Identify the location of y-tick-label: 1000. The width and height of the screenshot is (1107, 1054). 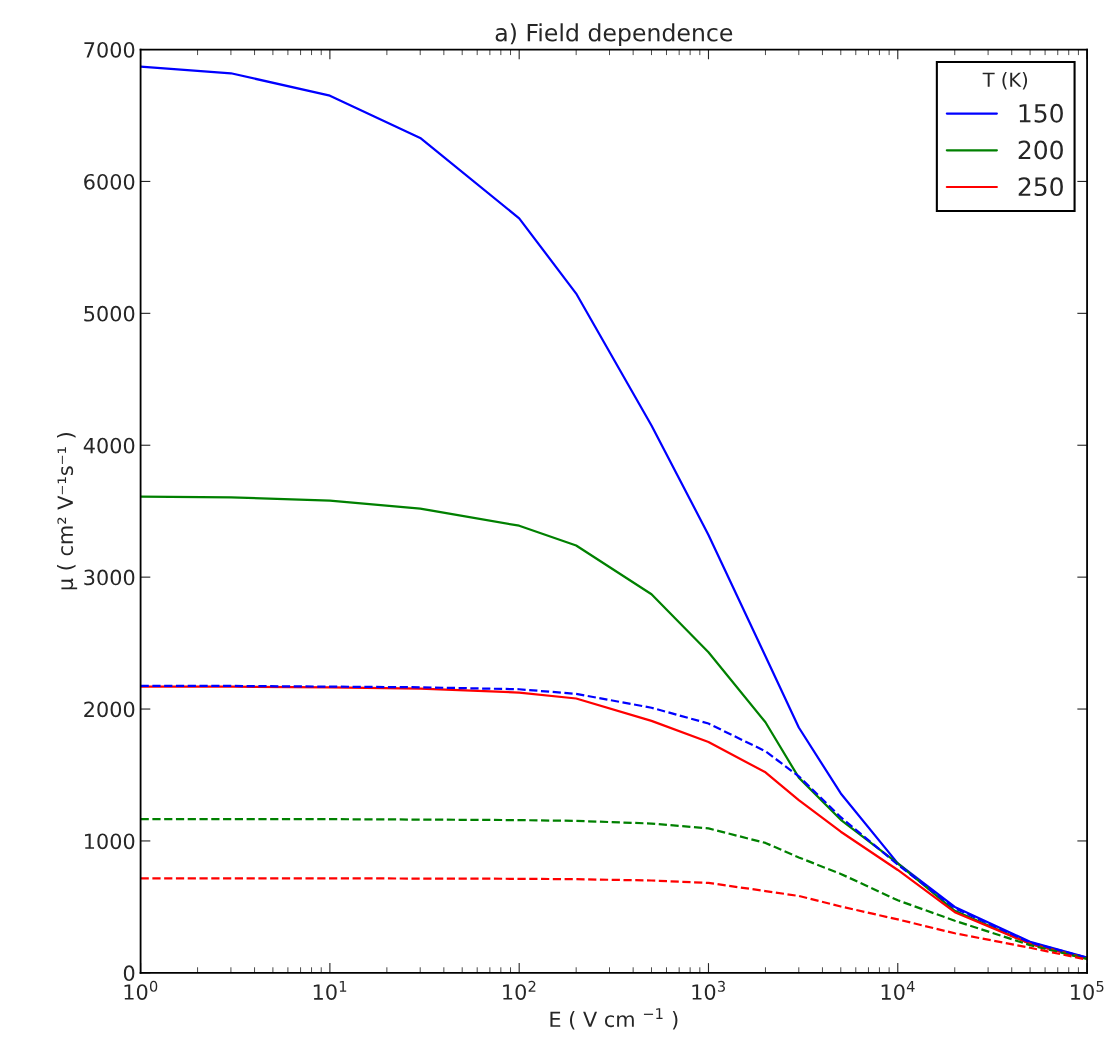
(110, 841).